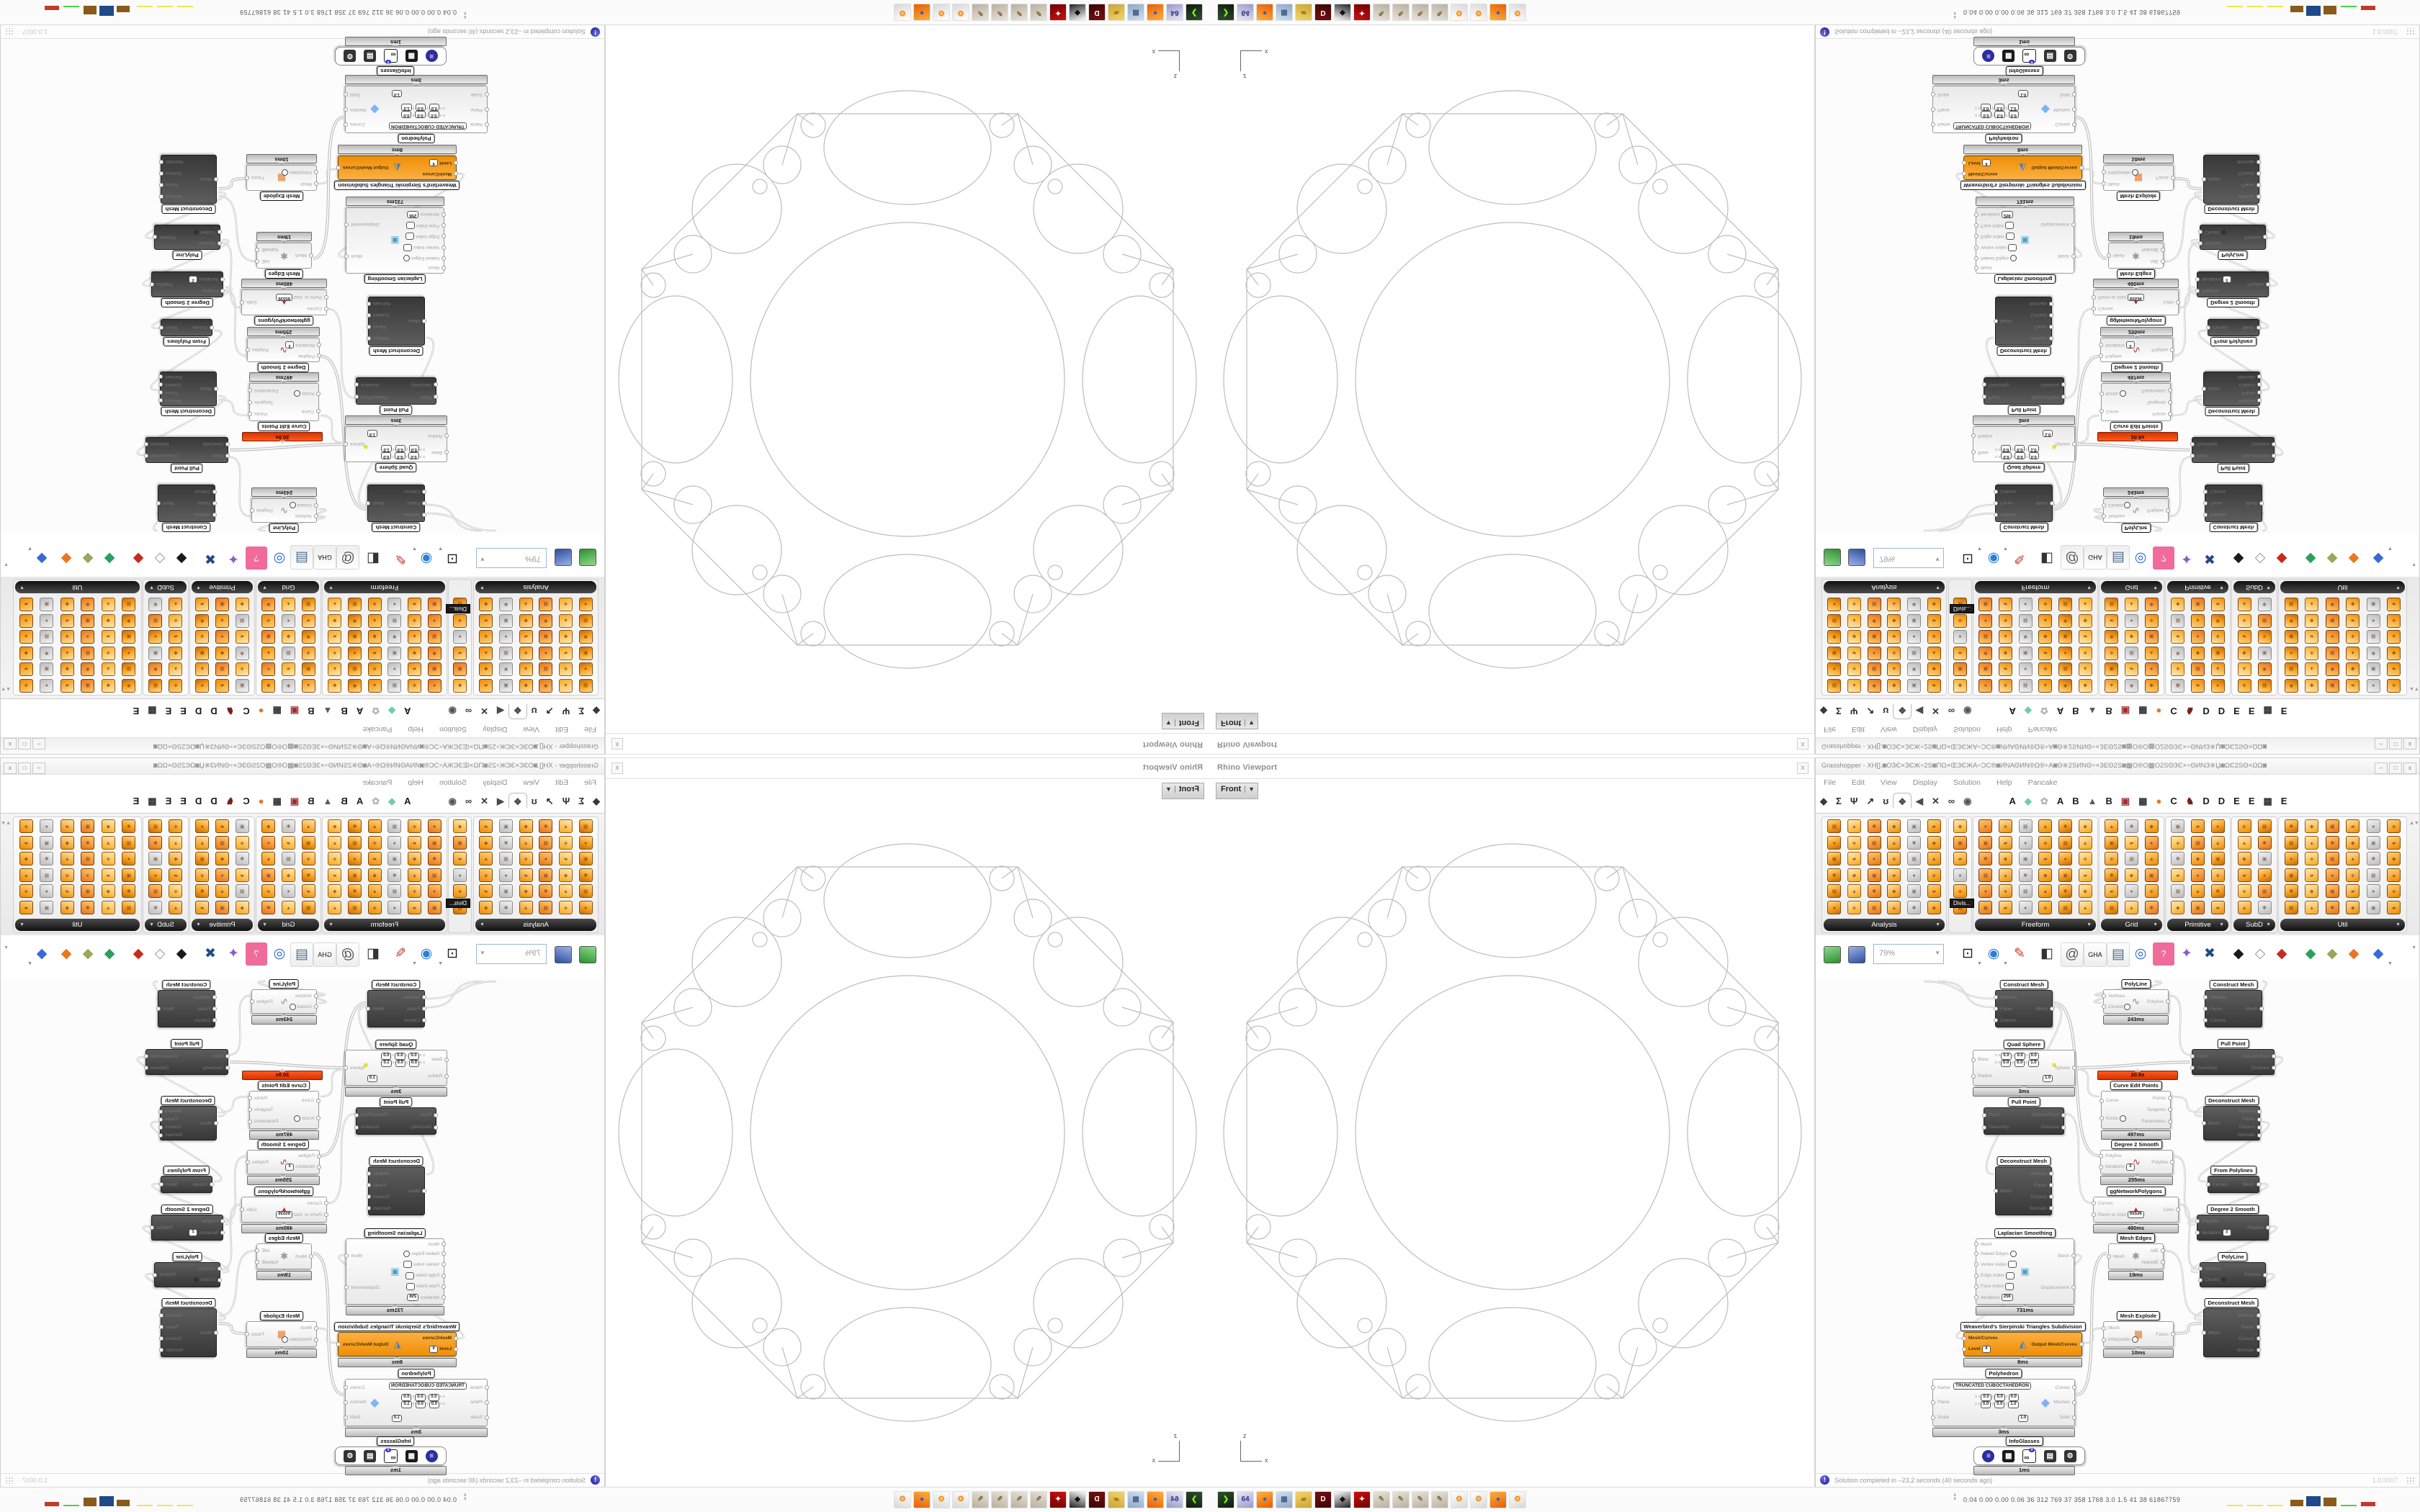 The width and height of the screenshot is (2420, 1512). I want to click on plugin-tab: ◆, so click(392, 801).